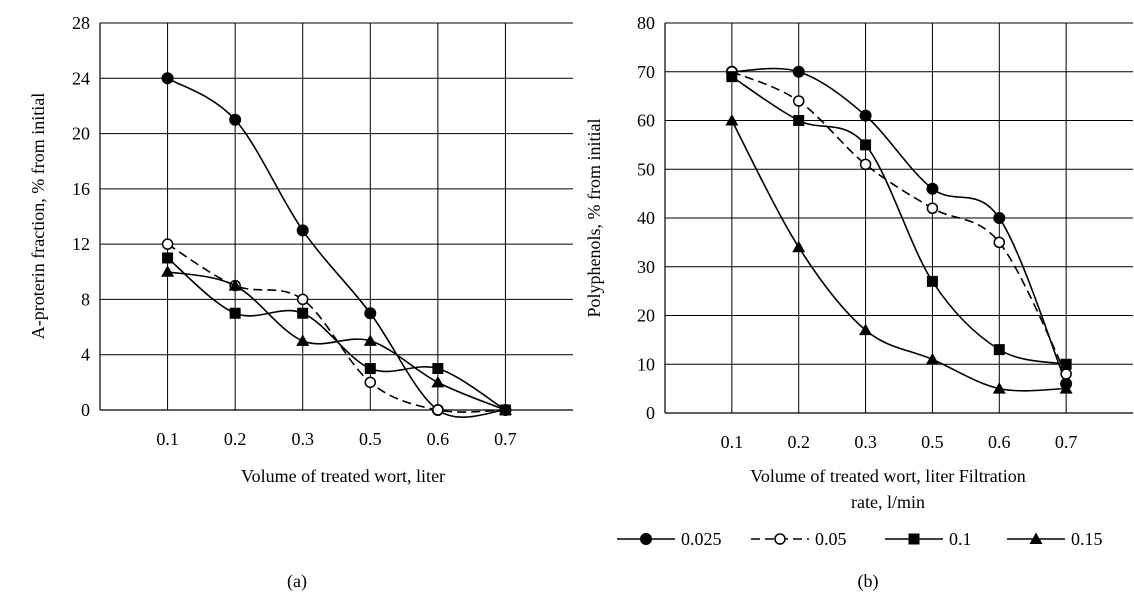 This screenshot has width=1134, height=604. What do you see at coordinates (81, 244) in the screenshot?
I see `y-tick-label: 12` at bounding box center [81, 244].